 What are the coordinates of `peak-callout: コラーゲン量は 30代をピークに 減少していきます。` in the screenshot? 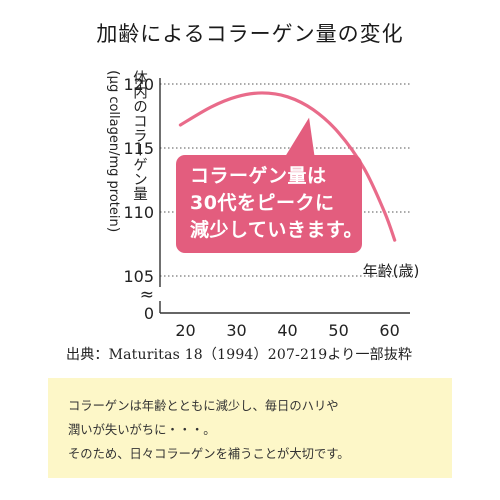 It's located at (270, 204).